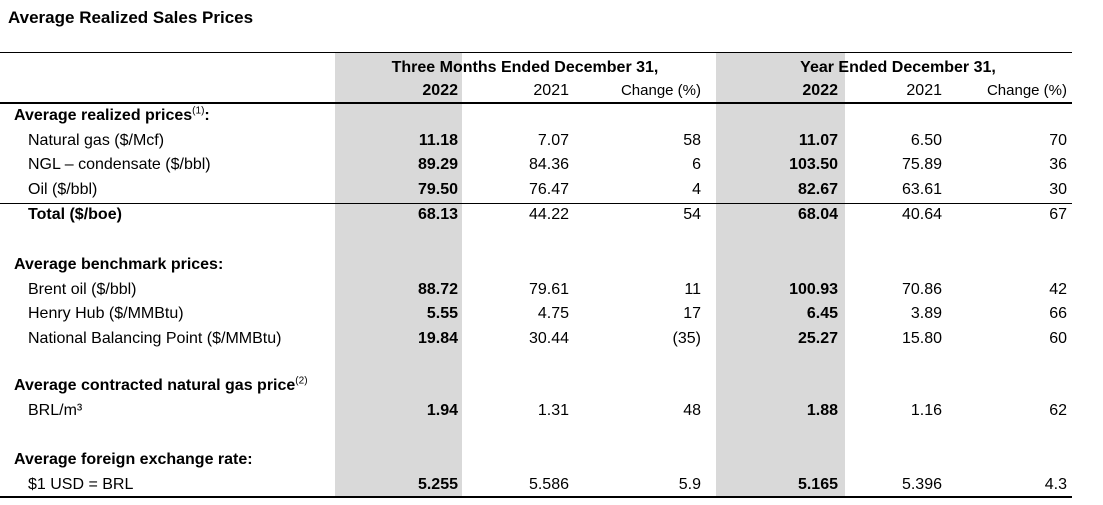 The height and width of the screenshot is (505, 1103). I want to click on row-label: National Balancing Point ($/MMBtu), so click(155, 338).